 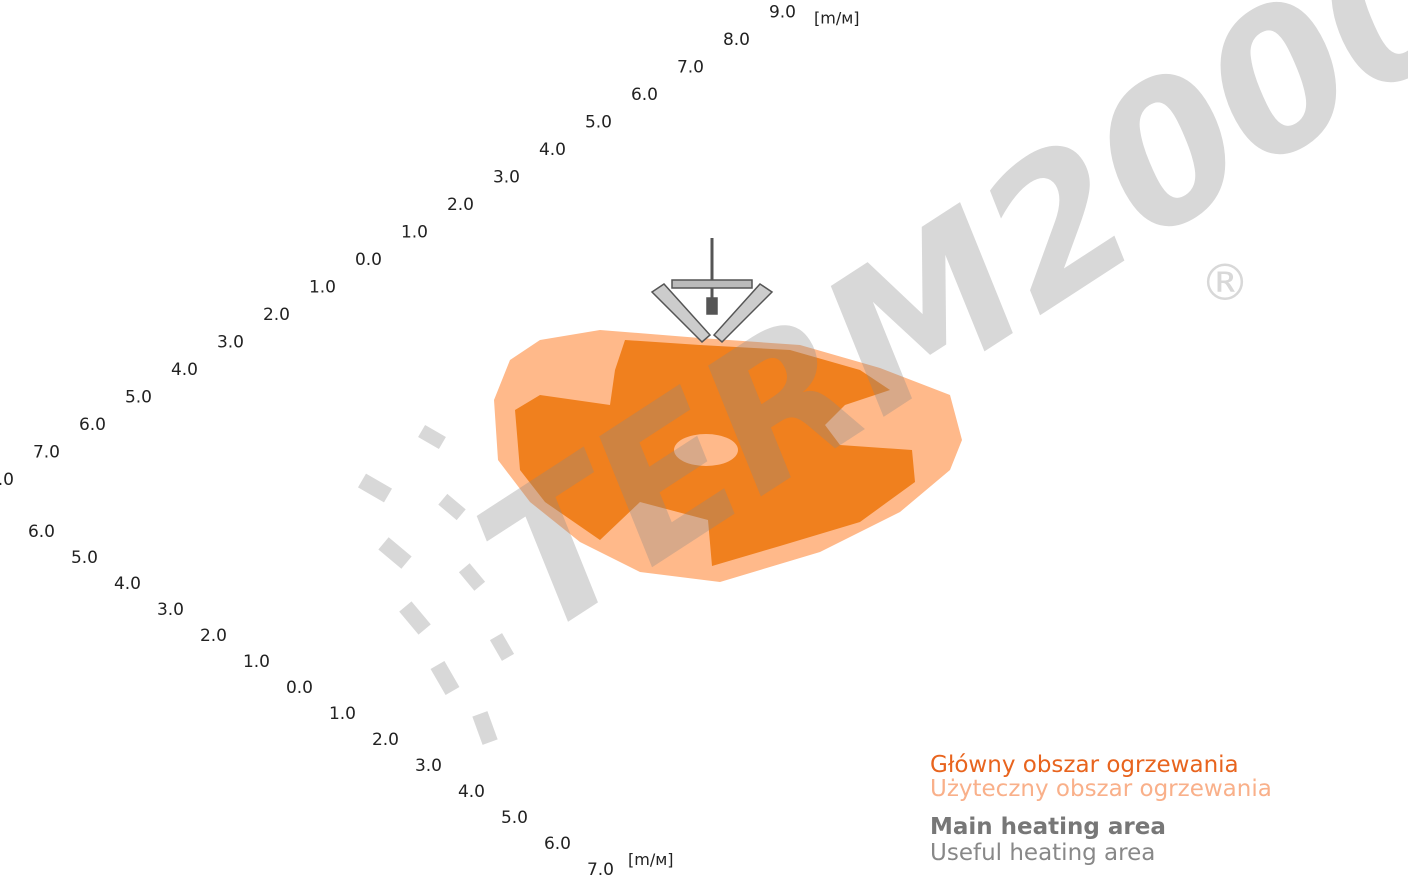 What do you see at coordinates (1225, 283) in the screenshot?
I see `watermark-mark: ®` at bounding box center [1225, 283].